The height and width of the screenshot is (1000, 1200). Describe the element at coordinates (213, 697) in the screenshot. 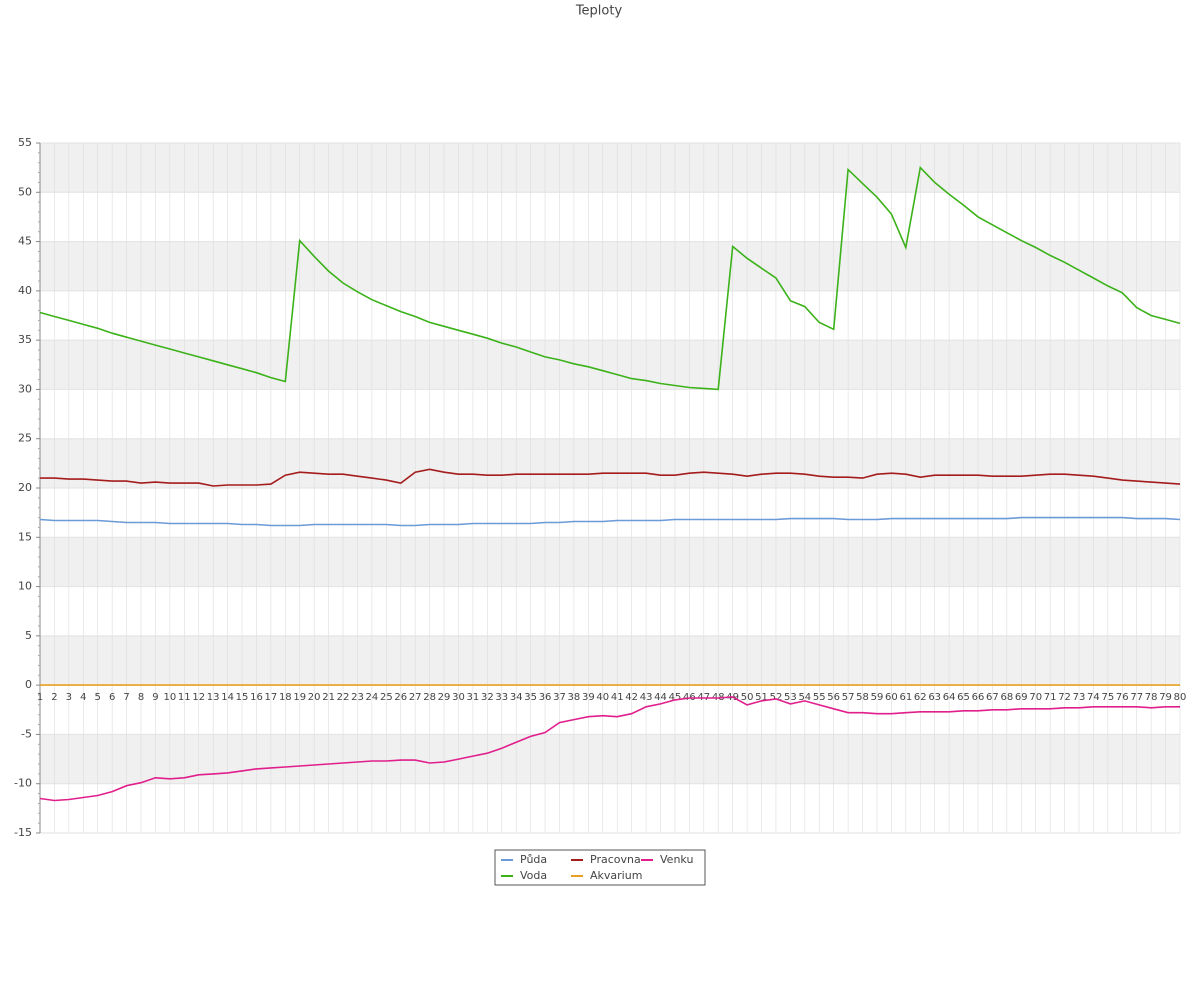

I see `x-tick-label: 13` at that location.